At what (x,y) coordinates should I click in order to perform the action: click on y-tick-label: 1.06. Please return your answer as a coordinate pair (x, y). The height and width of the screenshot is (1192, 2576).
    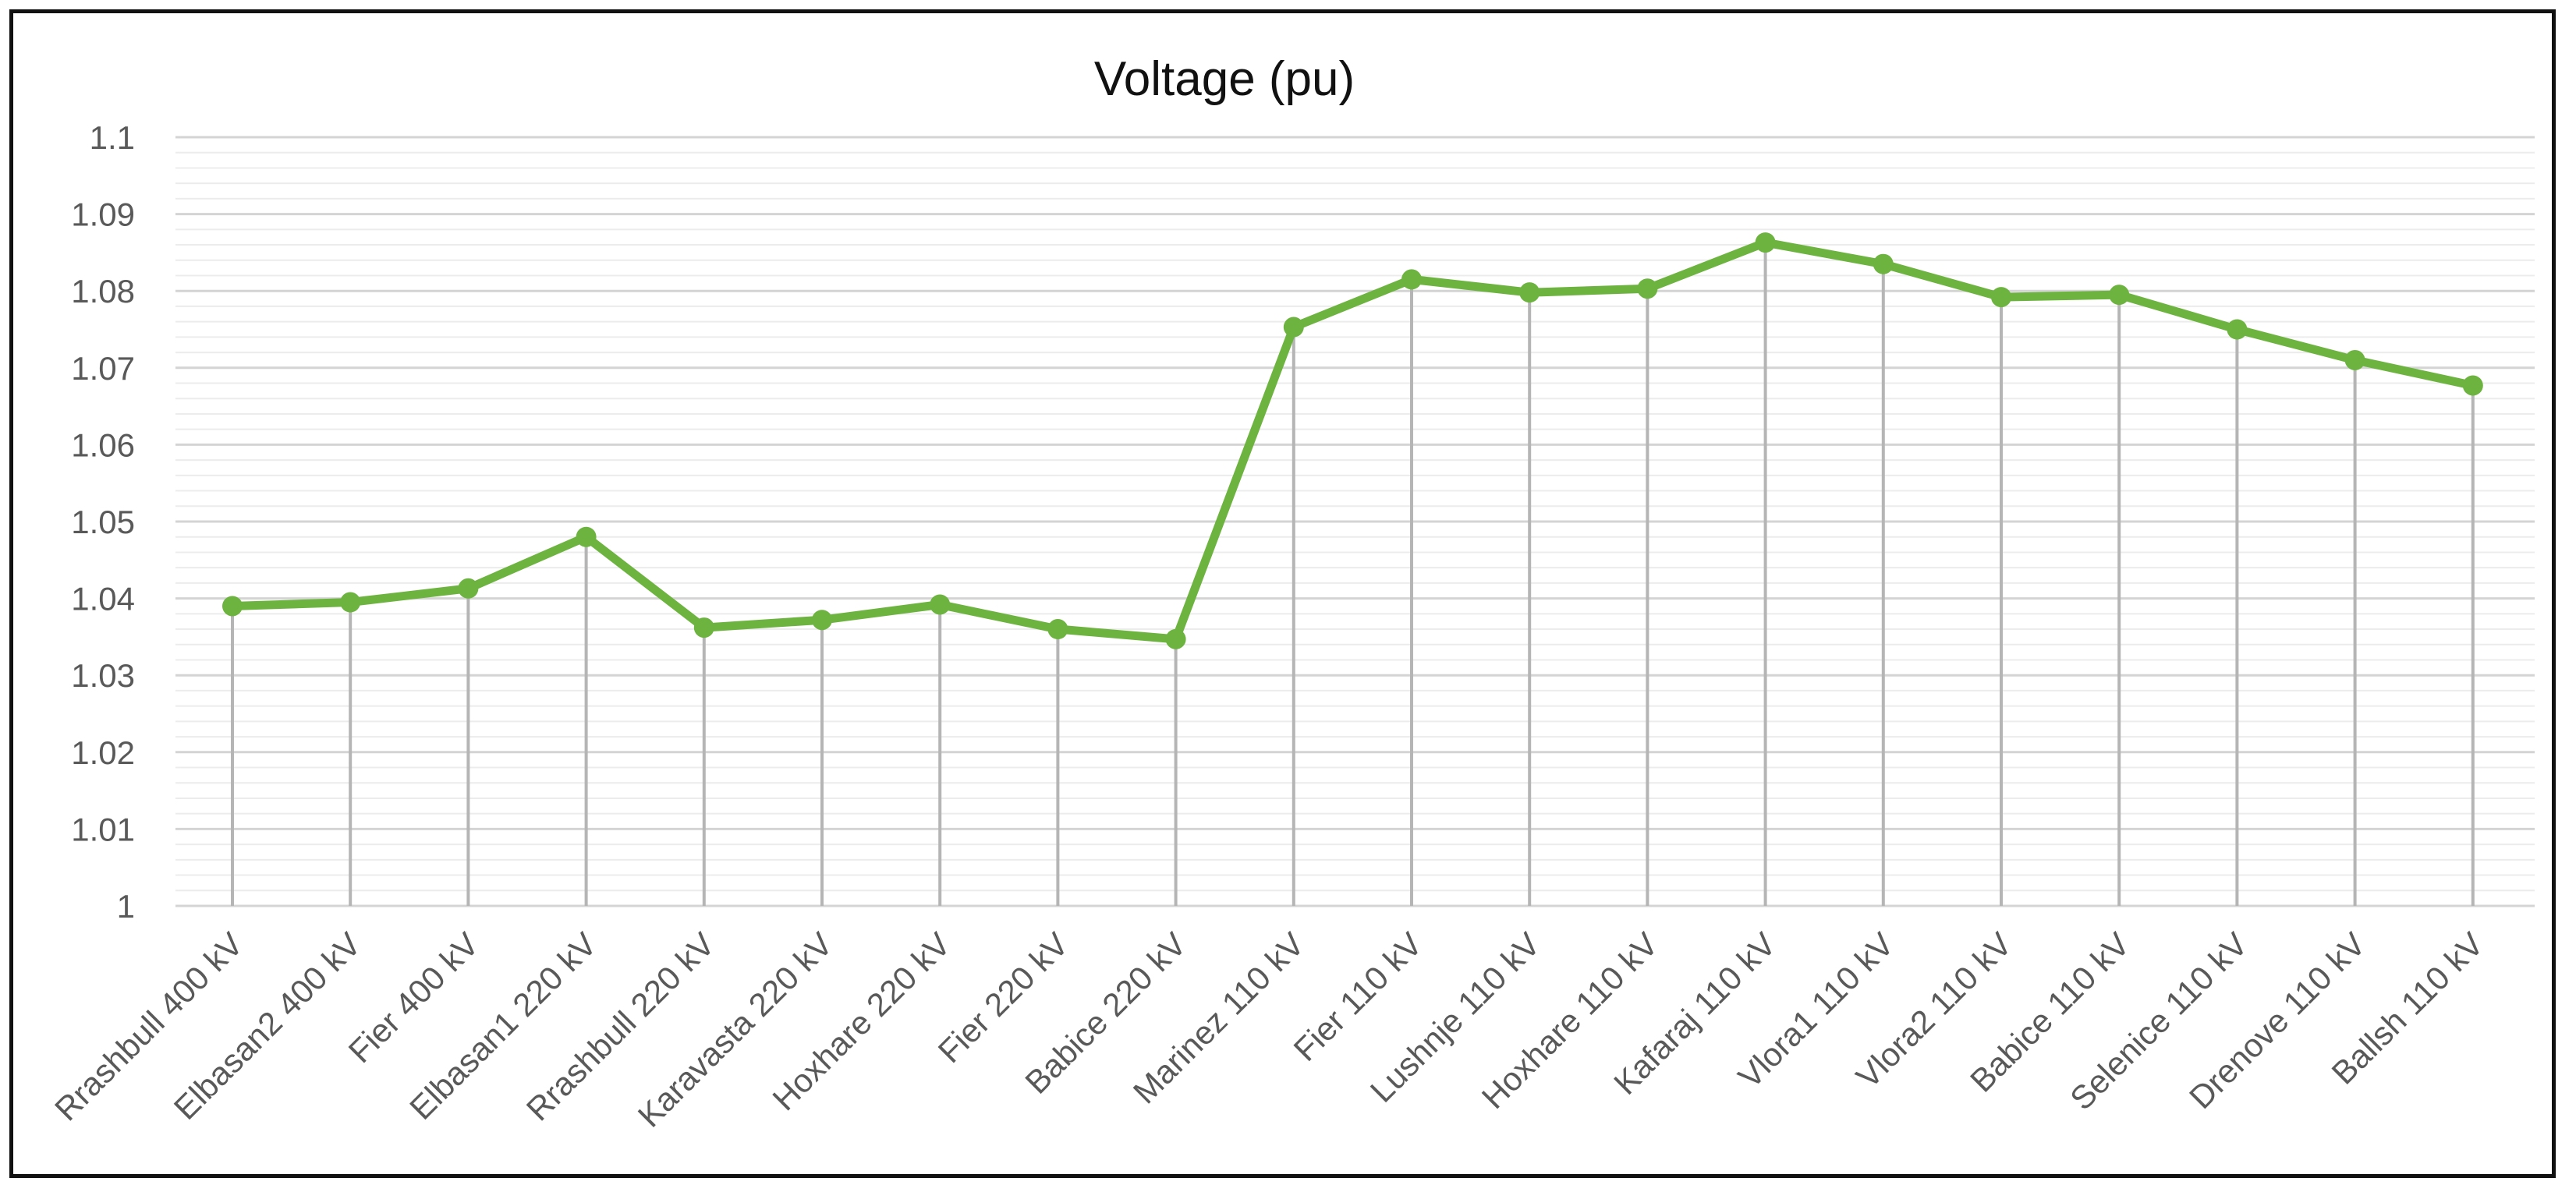
    Looking at the image, I should click on (103, 444).